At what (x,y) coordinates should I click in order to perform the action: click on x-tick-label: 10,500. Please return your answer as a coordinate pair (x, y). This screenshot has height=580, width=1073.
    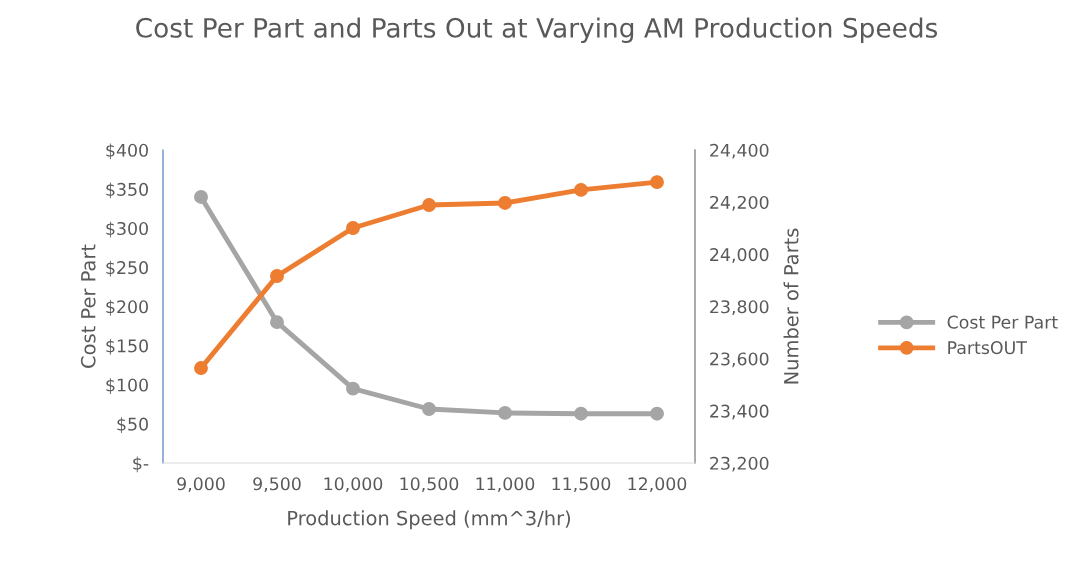
    Looking at the image, I should click on (429, 485).